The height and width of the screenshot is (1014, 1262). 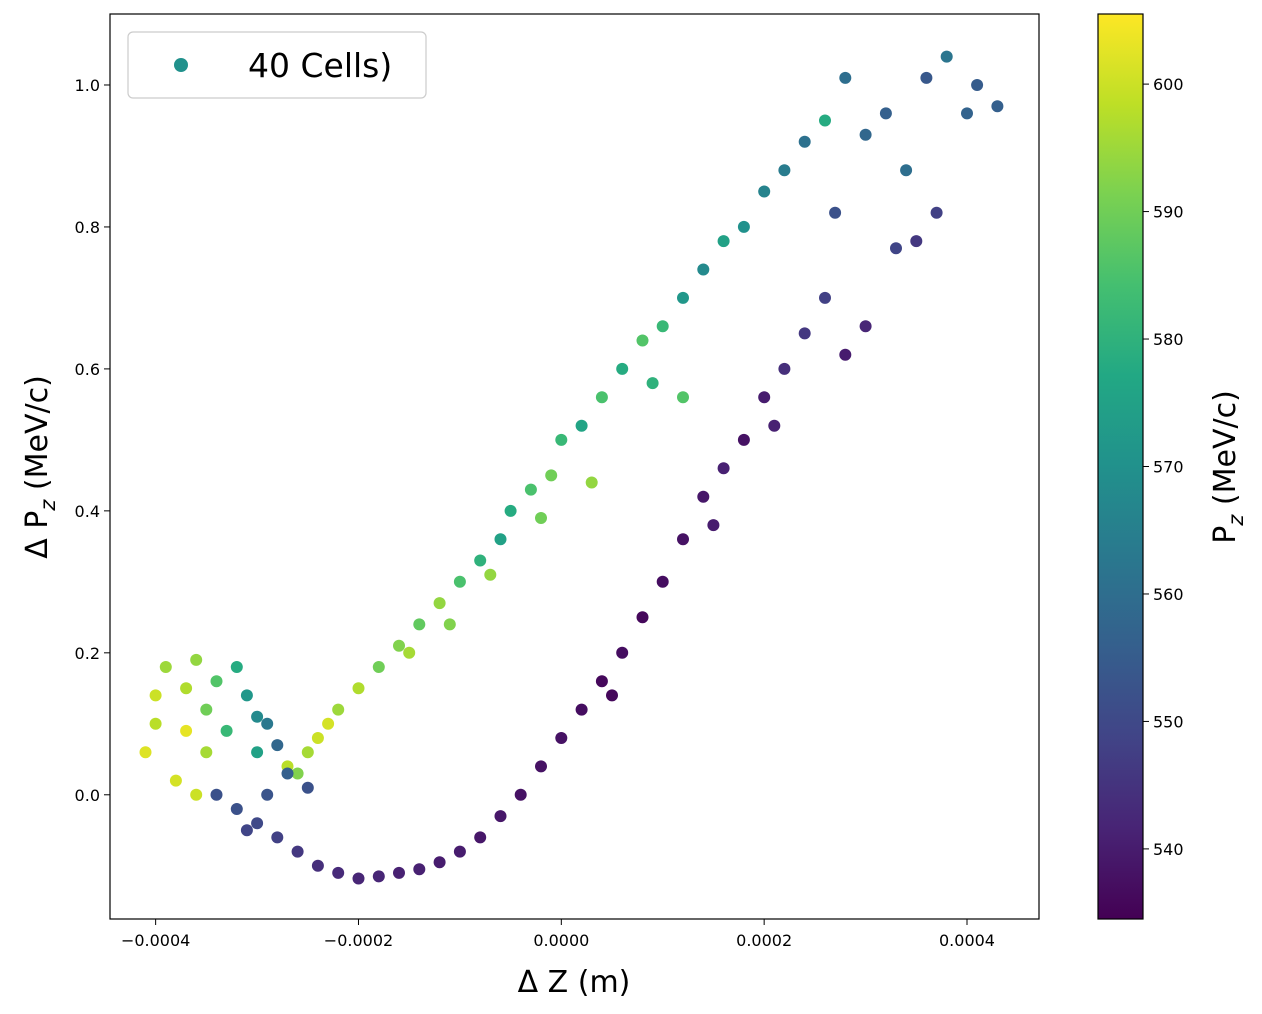 I want to click on y-tick-label: 0.4, so click(x=87, y=511).